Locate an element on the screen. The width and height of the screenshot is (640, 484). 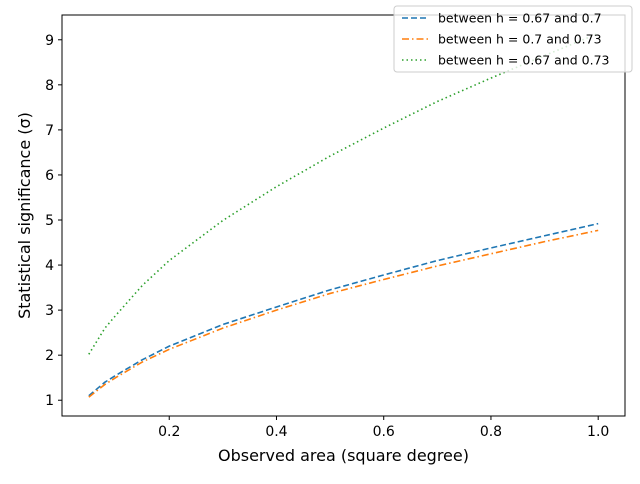
x-tick-label: 0.4 is located at coordinates (276, 432).